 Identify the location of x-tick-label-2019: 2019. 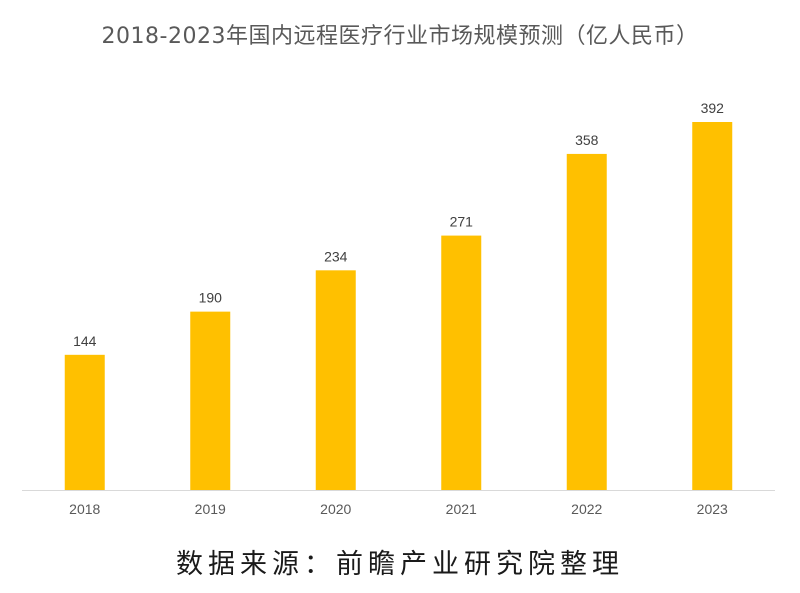
(210, 509).